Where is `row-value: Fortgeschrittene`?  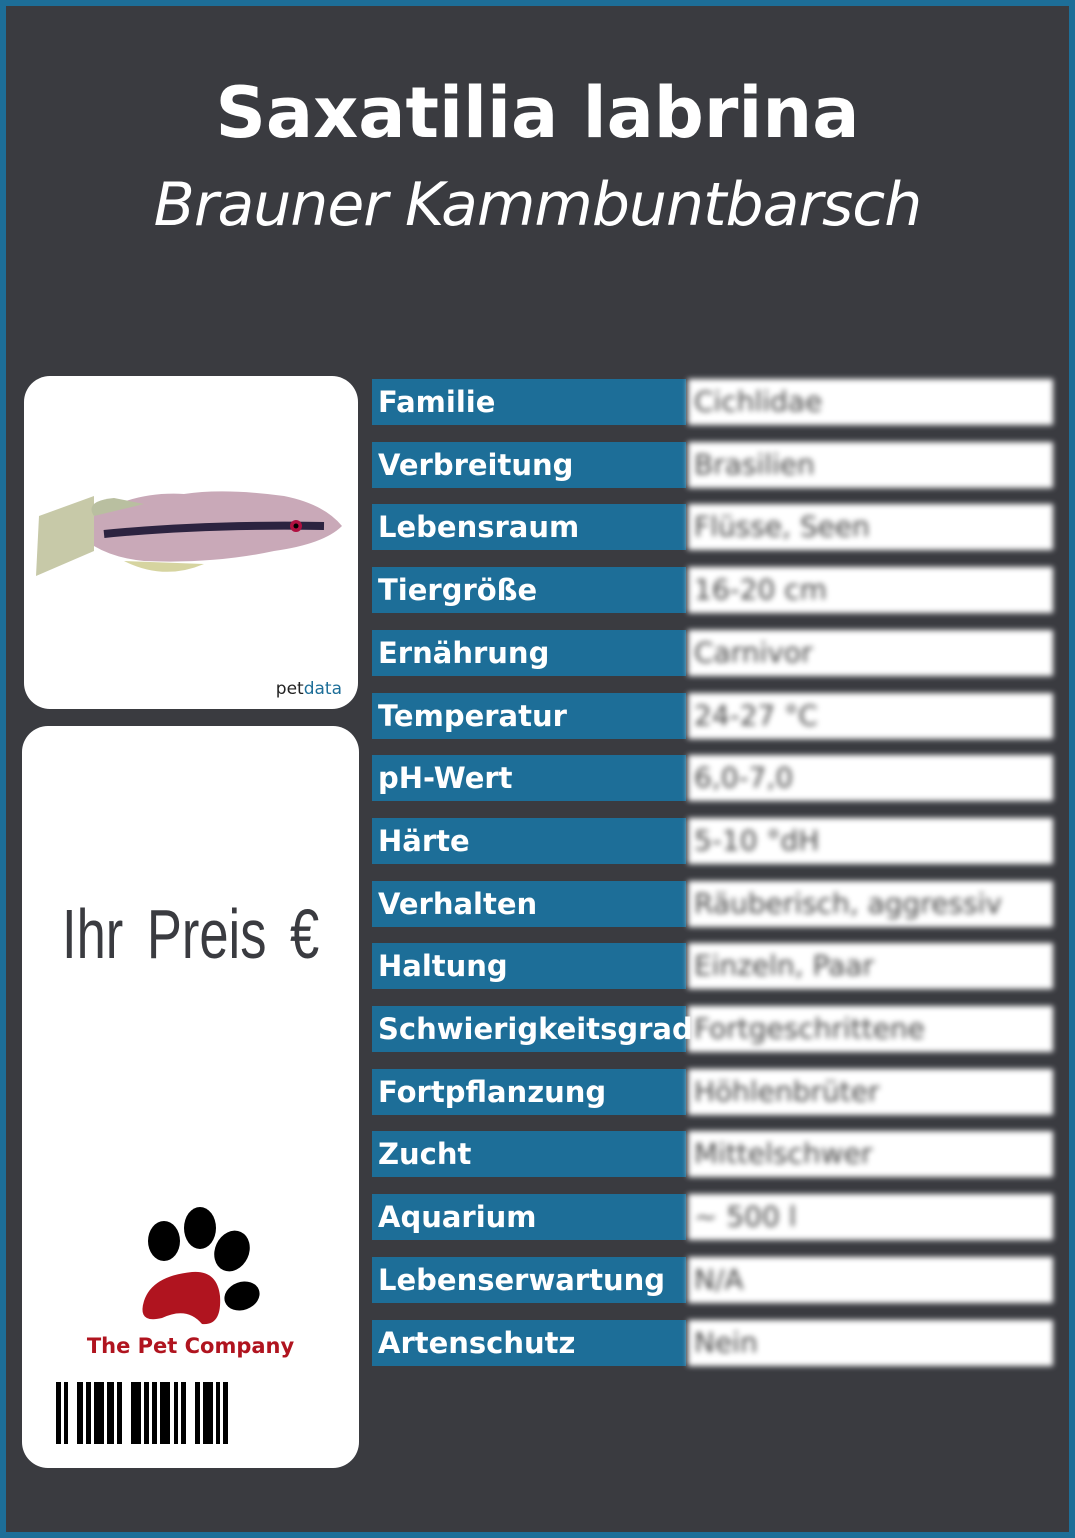
row-value: Fortgeschrittene is located at coordinates (870, 1029).